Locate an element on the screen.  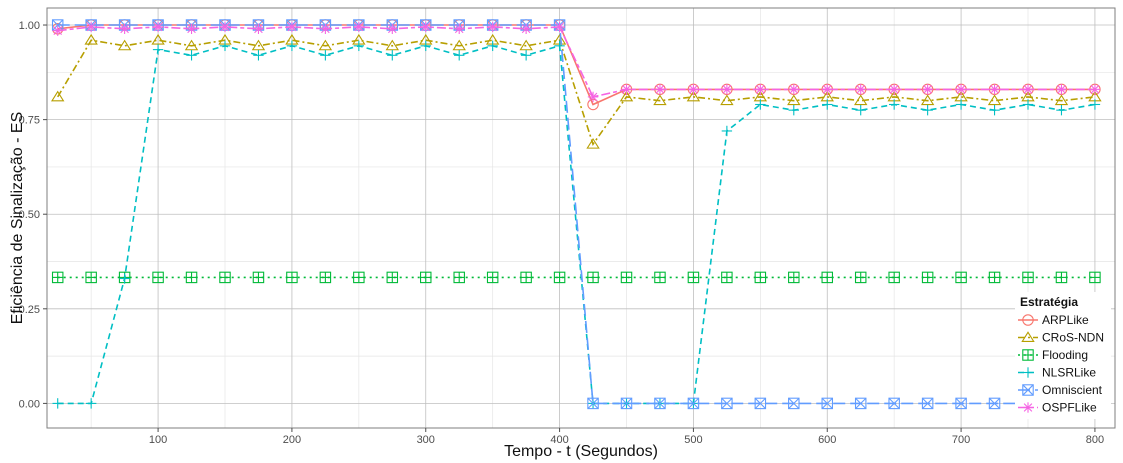
series-flooding is located at coordinates (576, 277).